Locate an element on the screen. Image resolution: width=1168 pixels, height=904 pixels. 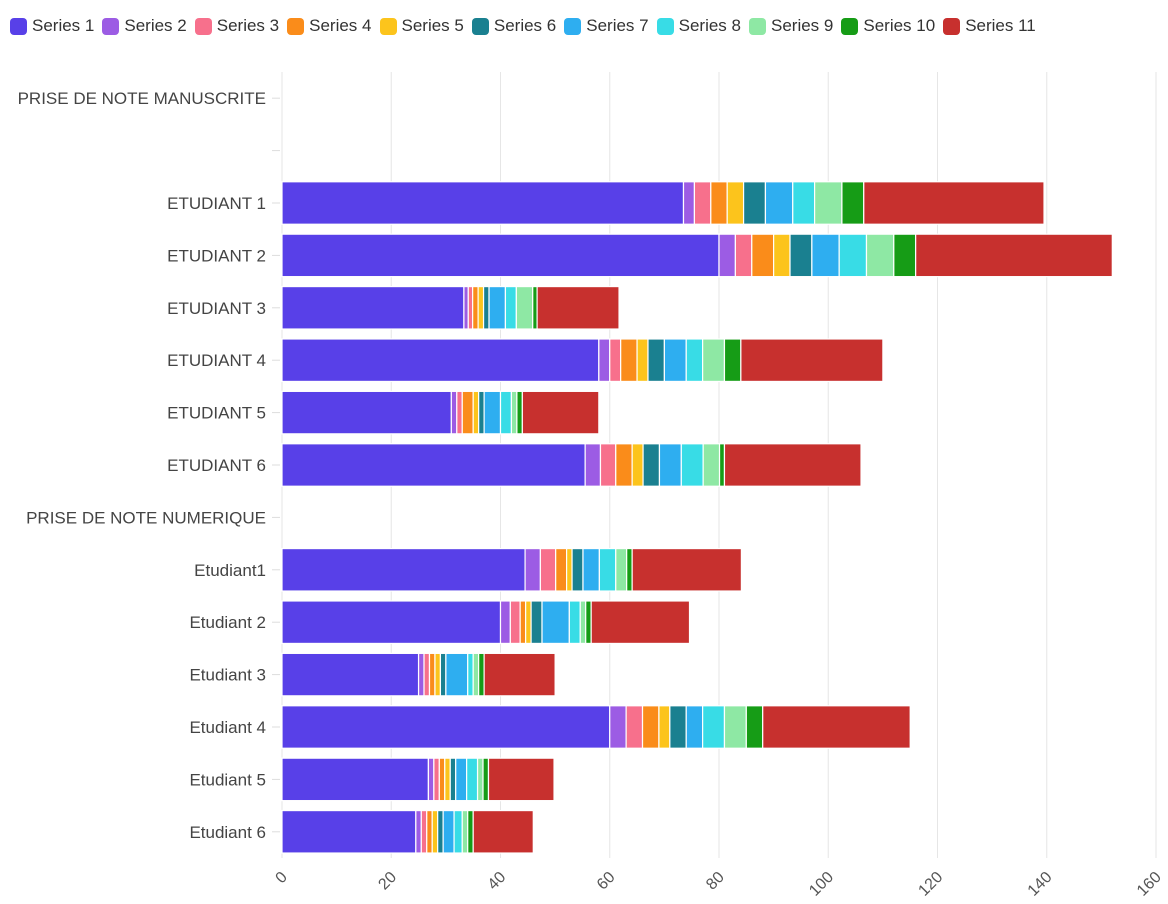
legend-label: Series 6 is located at coordinates (525, 25).